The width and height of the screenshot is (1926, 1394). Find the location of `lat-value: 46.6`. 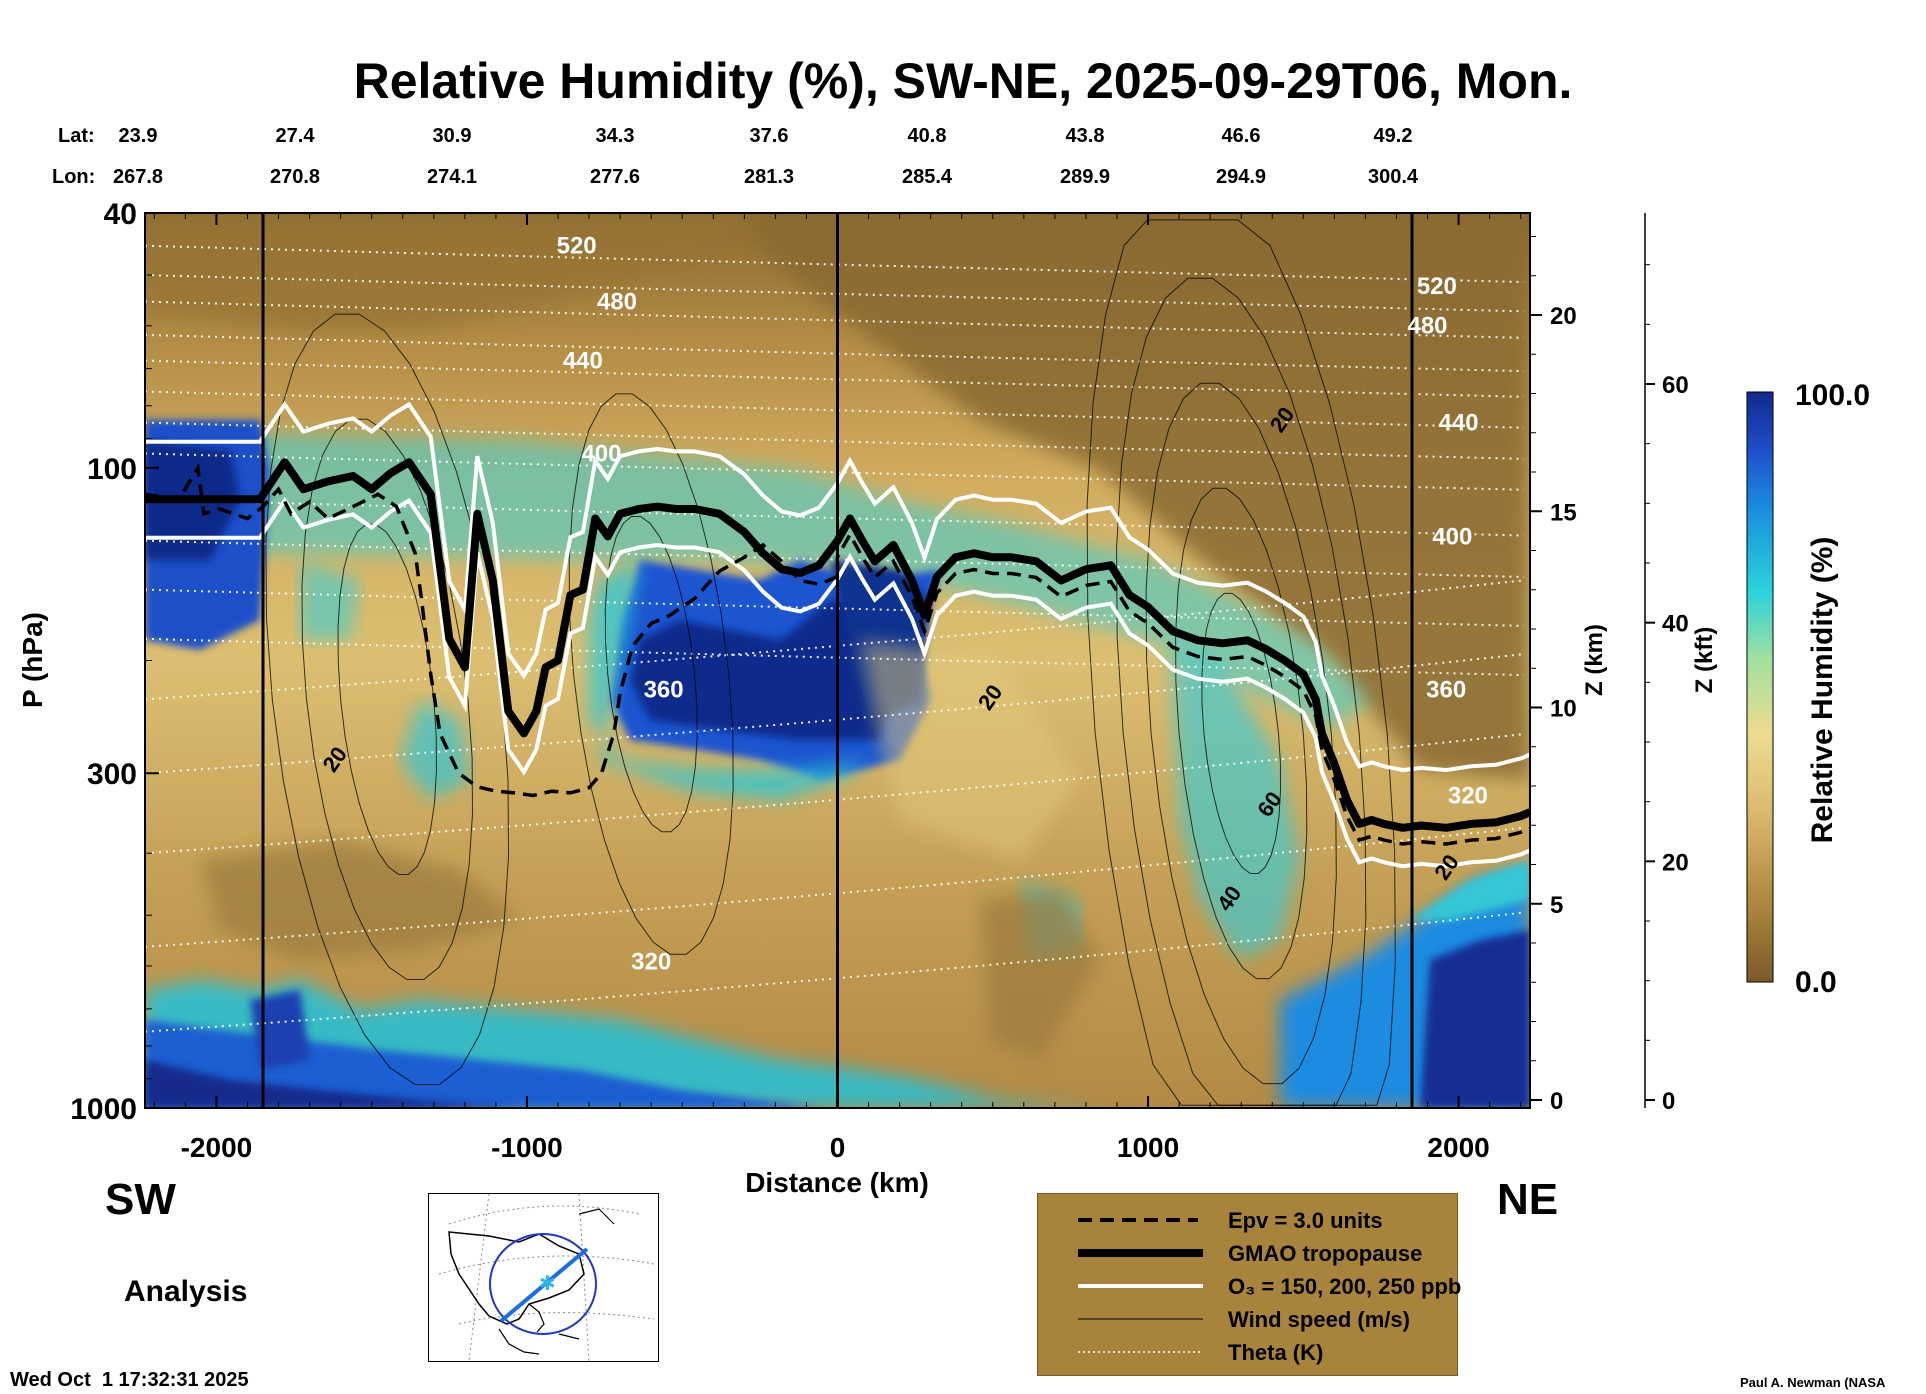

lat-value: 46.6 is located at coordinates (1241, 136).